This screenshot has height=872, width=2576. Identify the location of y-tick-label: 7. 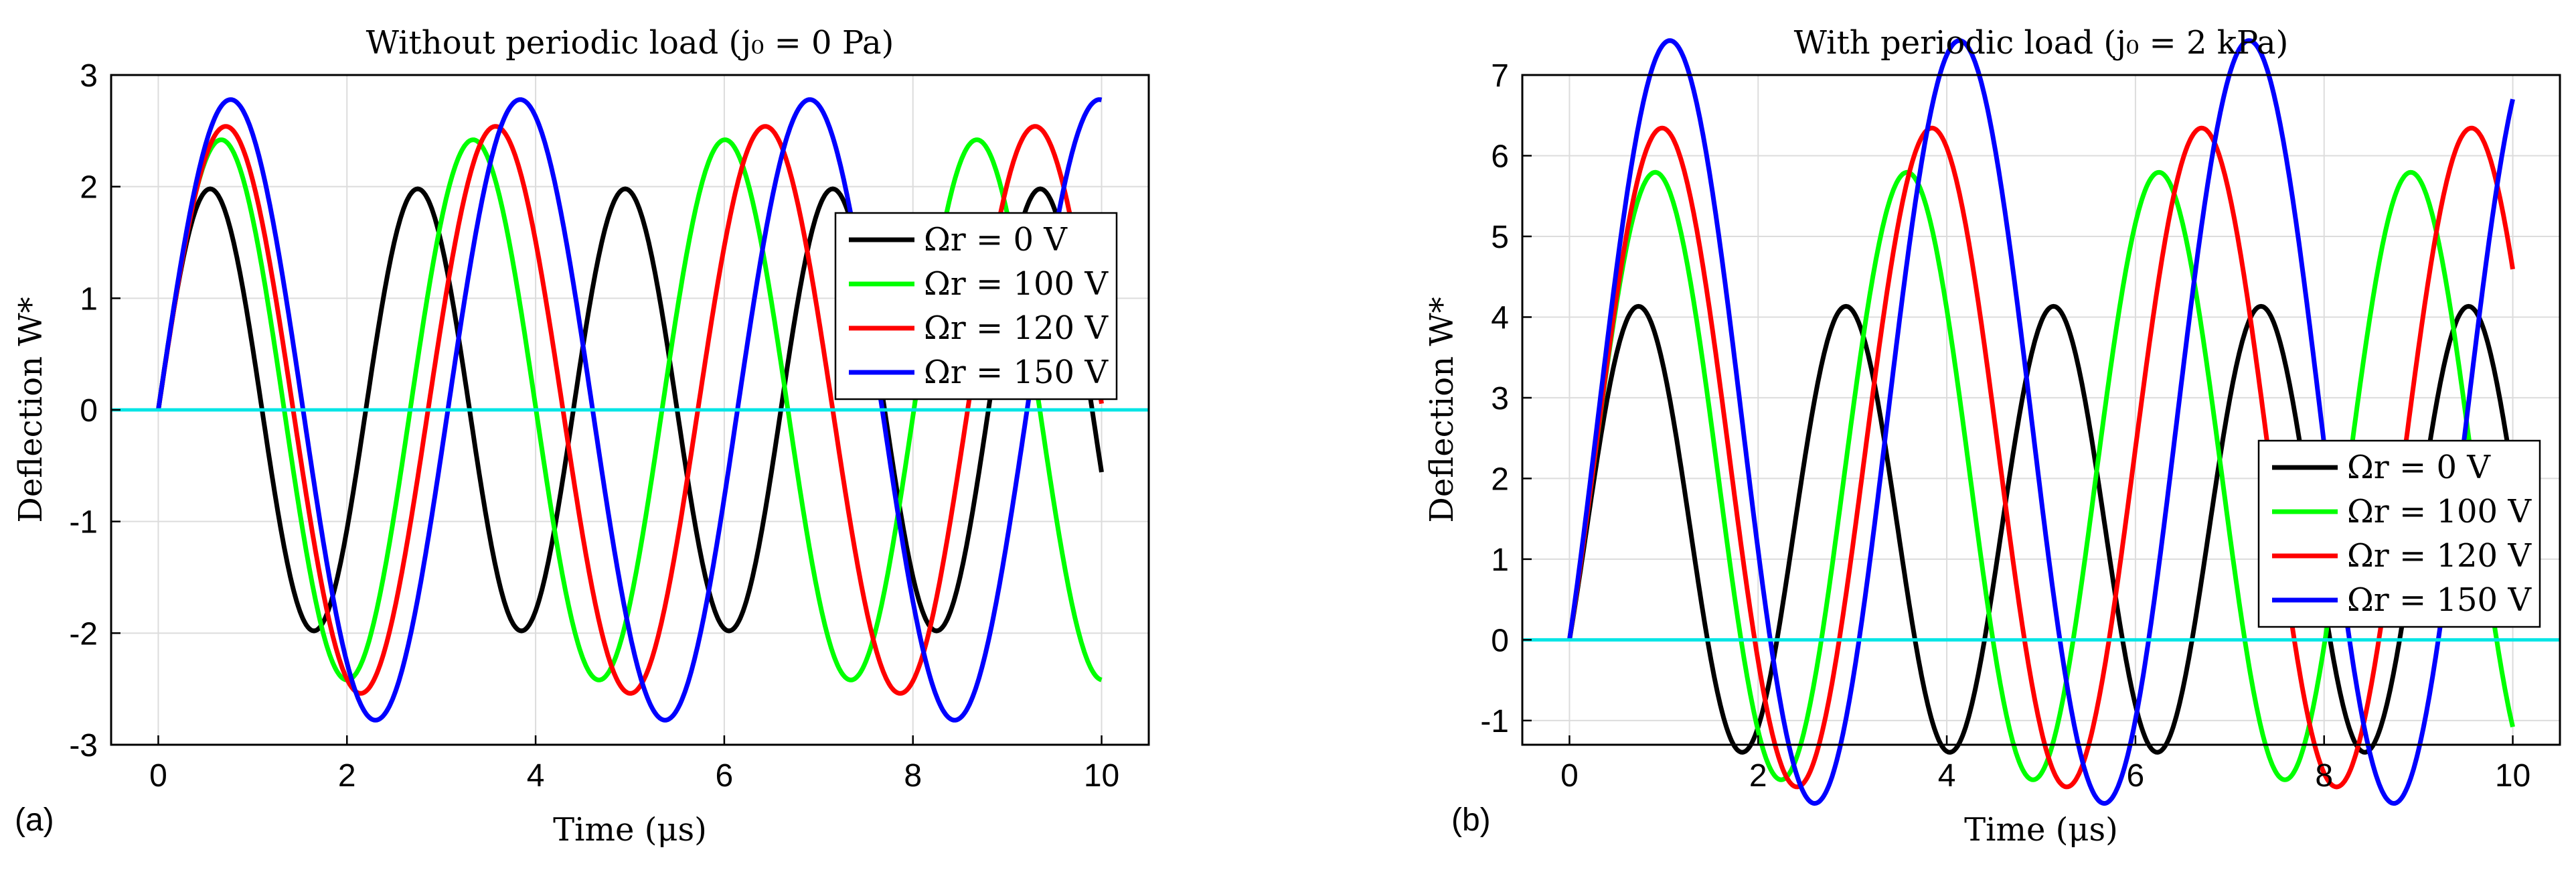
(1500, 76).